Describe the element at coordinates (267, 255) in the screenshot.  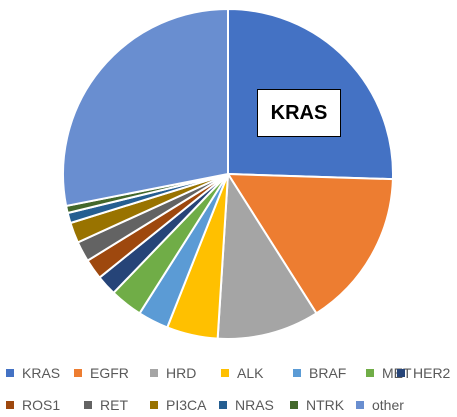
I see `pie-slice-hrd` at that location.